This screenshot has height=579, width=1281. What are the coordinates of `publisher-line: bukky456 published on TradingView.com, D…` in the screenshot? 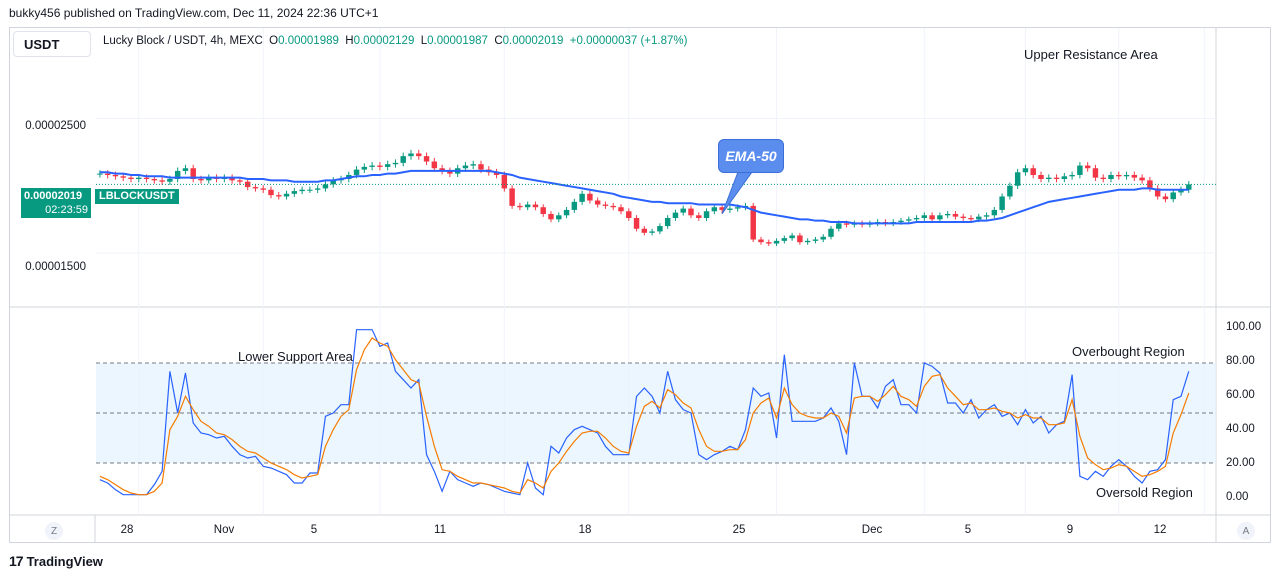 It's located at (194, 13).